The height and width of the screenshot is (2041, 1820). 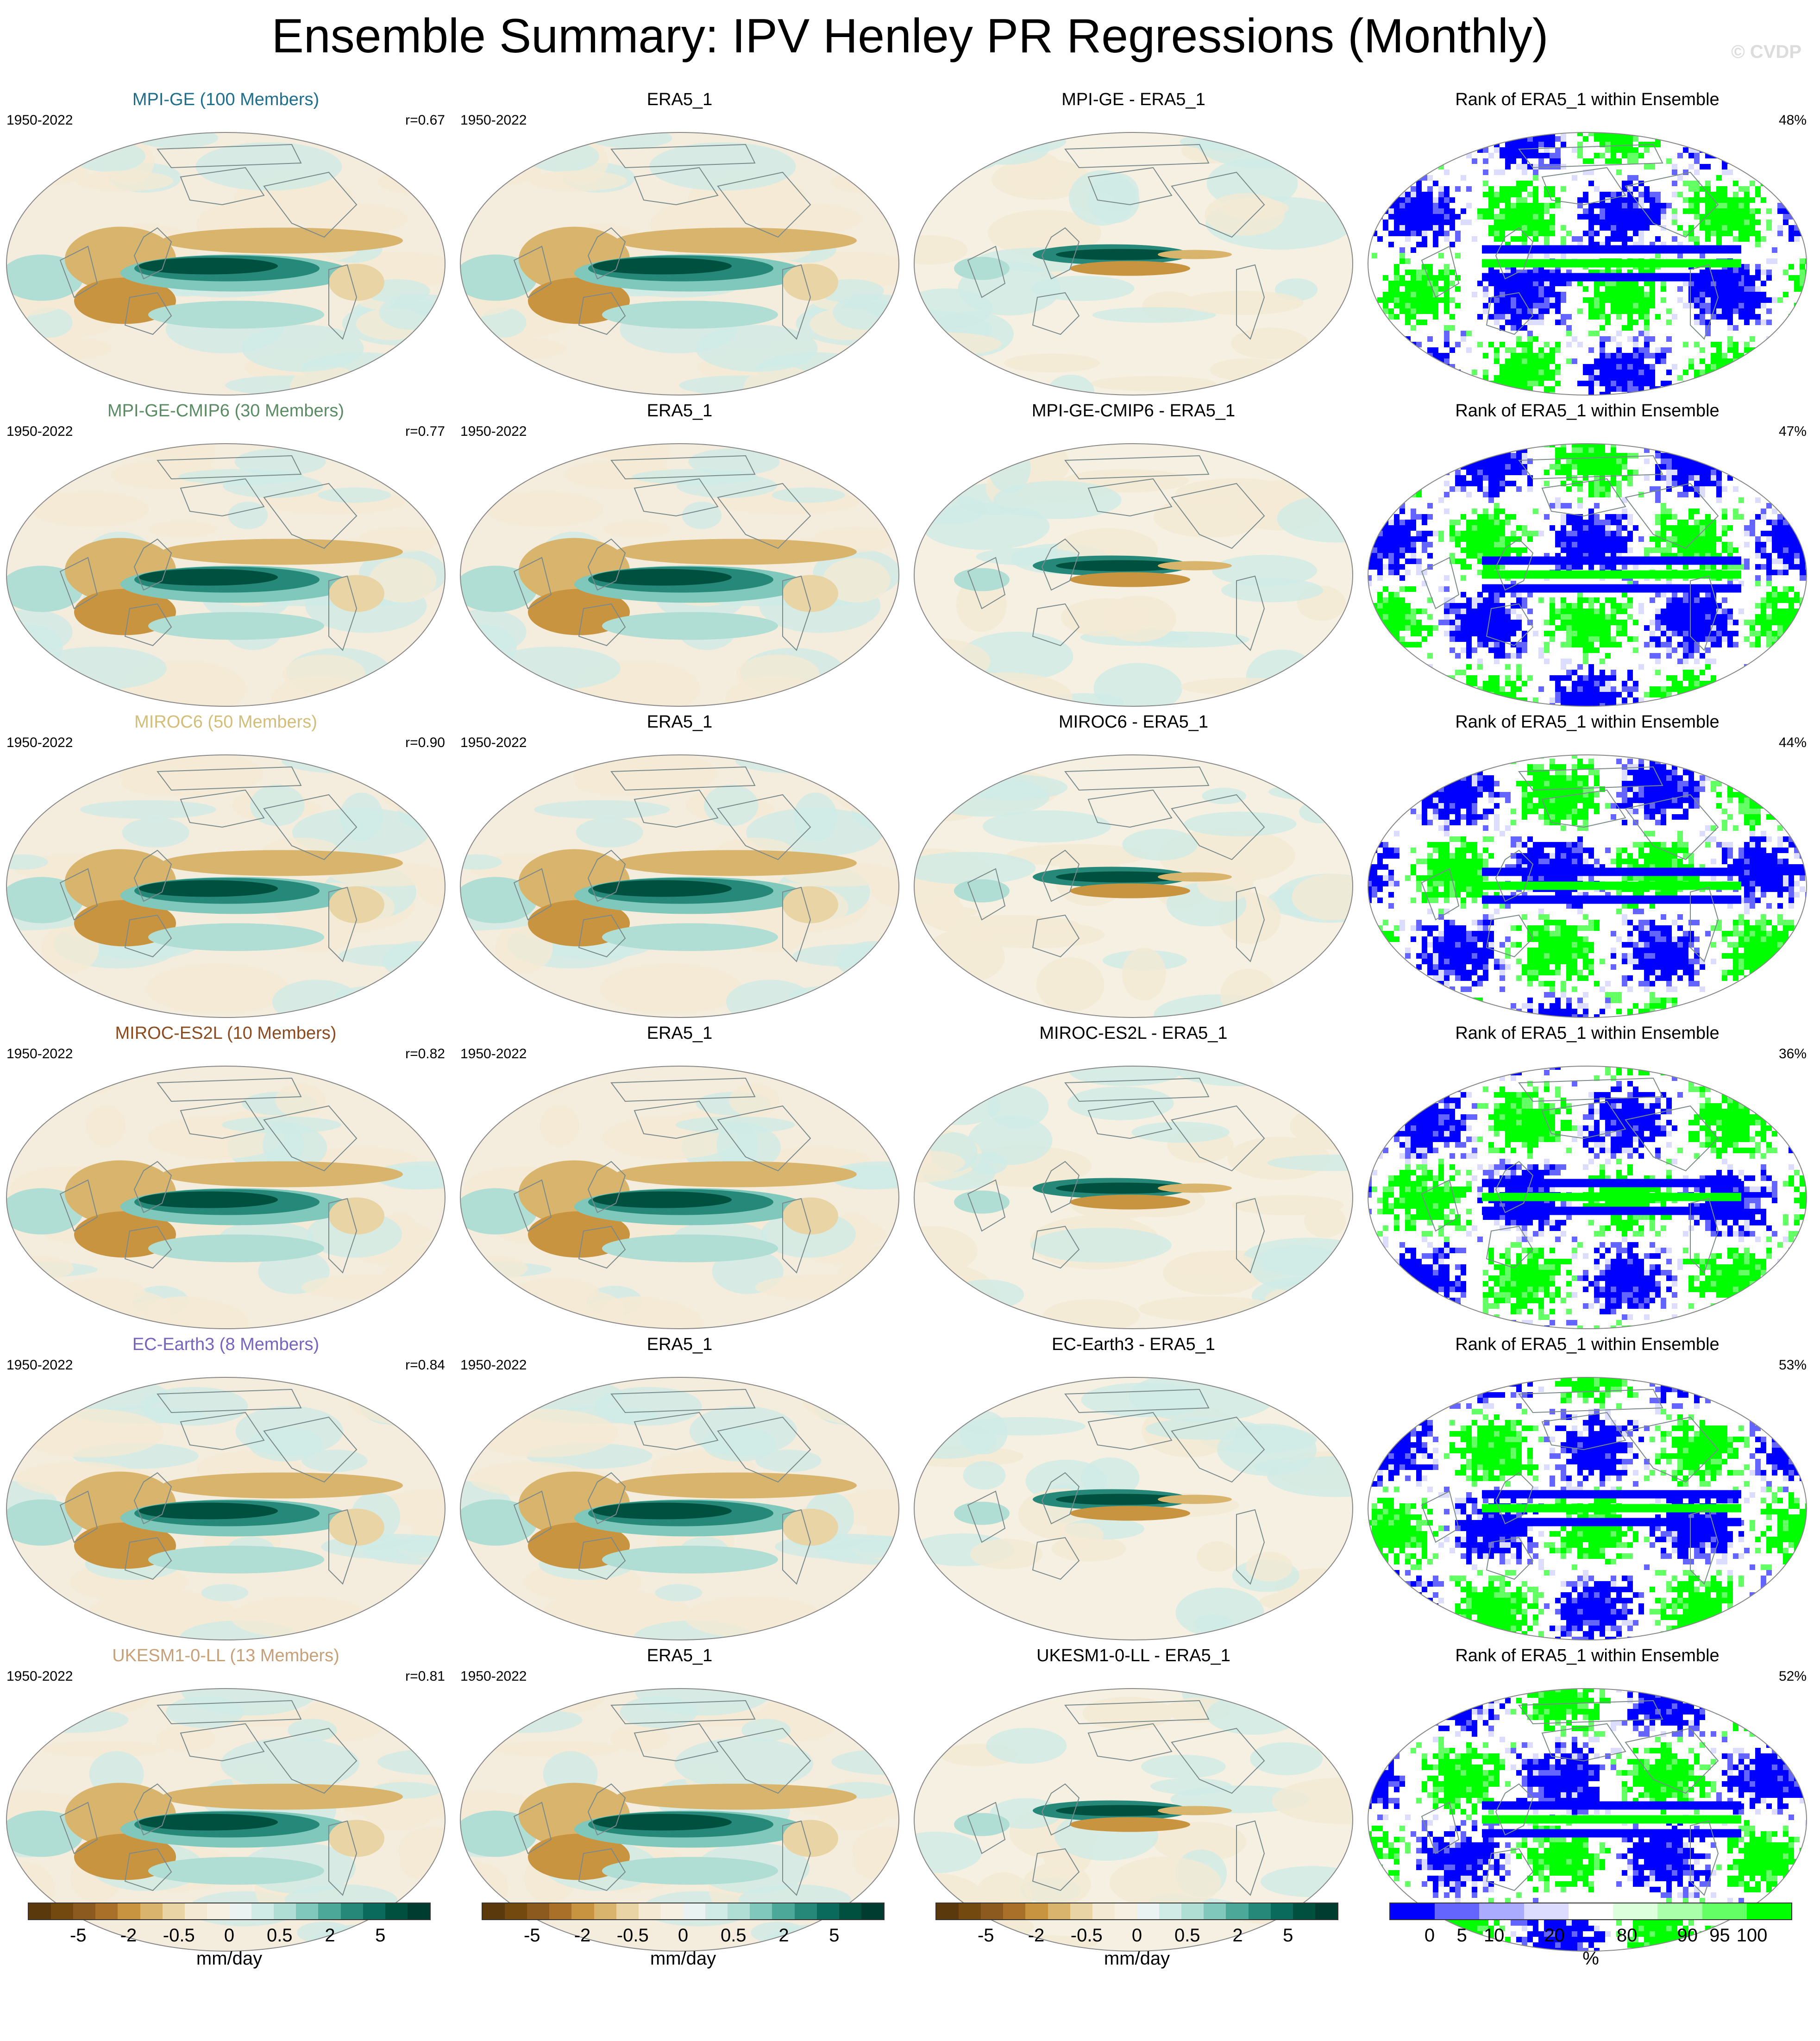 I want to click on panel-title: EC-Earth3 (8 Members), so click(x=226, y=1344).